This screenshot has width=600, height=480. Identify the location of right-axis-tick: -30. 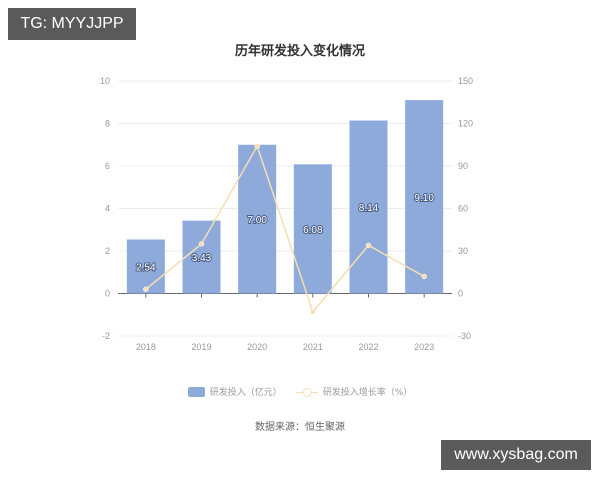
(464, 336).